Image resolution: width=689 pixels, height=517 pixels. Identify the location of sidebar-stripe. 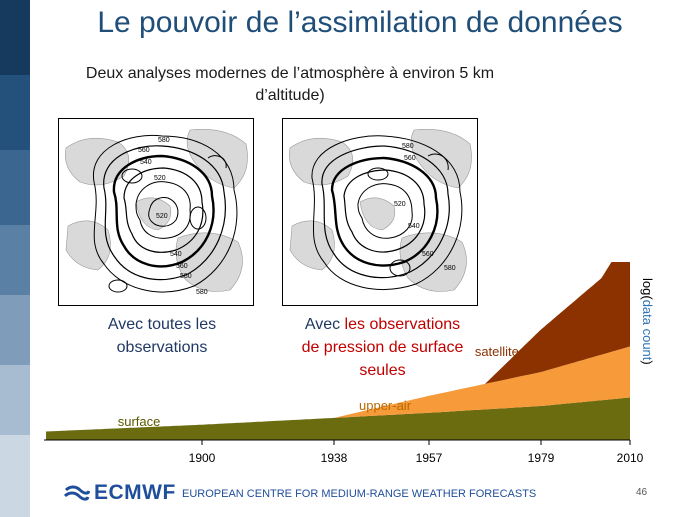
(15, 258).